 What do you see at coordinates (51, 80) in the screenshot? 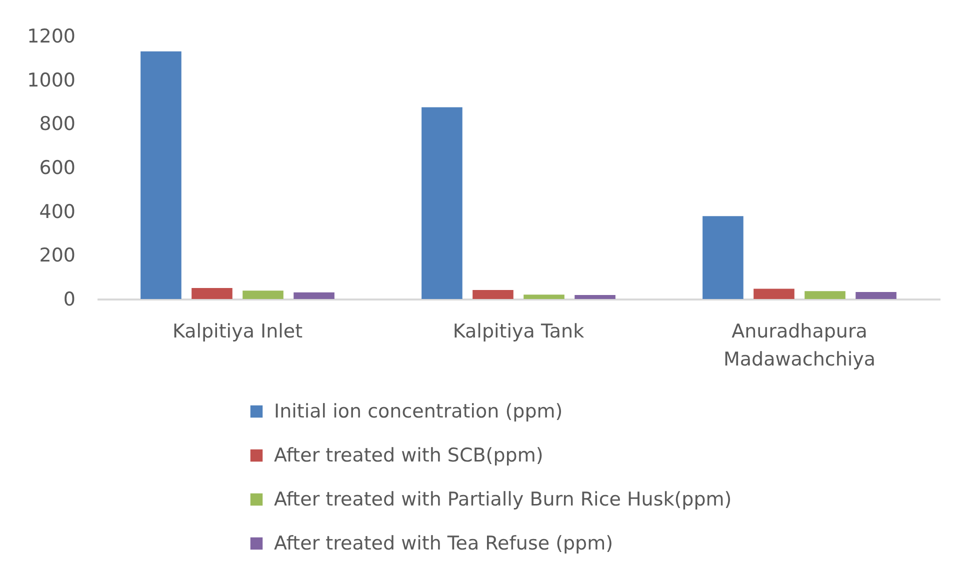
I see `y-tick-label: 1000` at bounding box center [51, 80].